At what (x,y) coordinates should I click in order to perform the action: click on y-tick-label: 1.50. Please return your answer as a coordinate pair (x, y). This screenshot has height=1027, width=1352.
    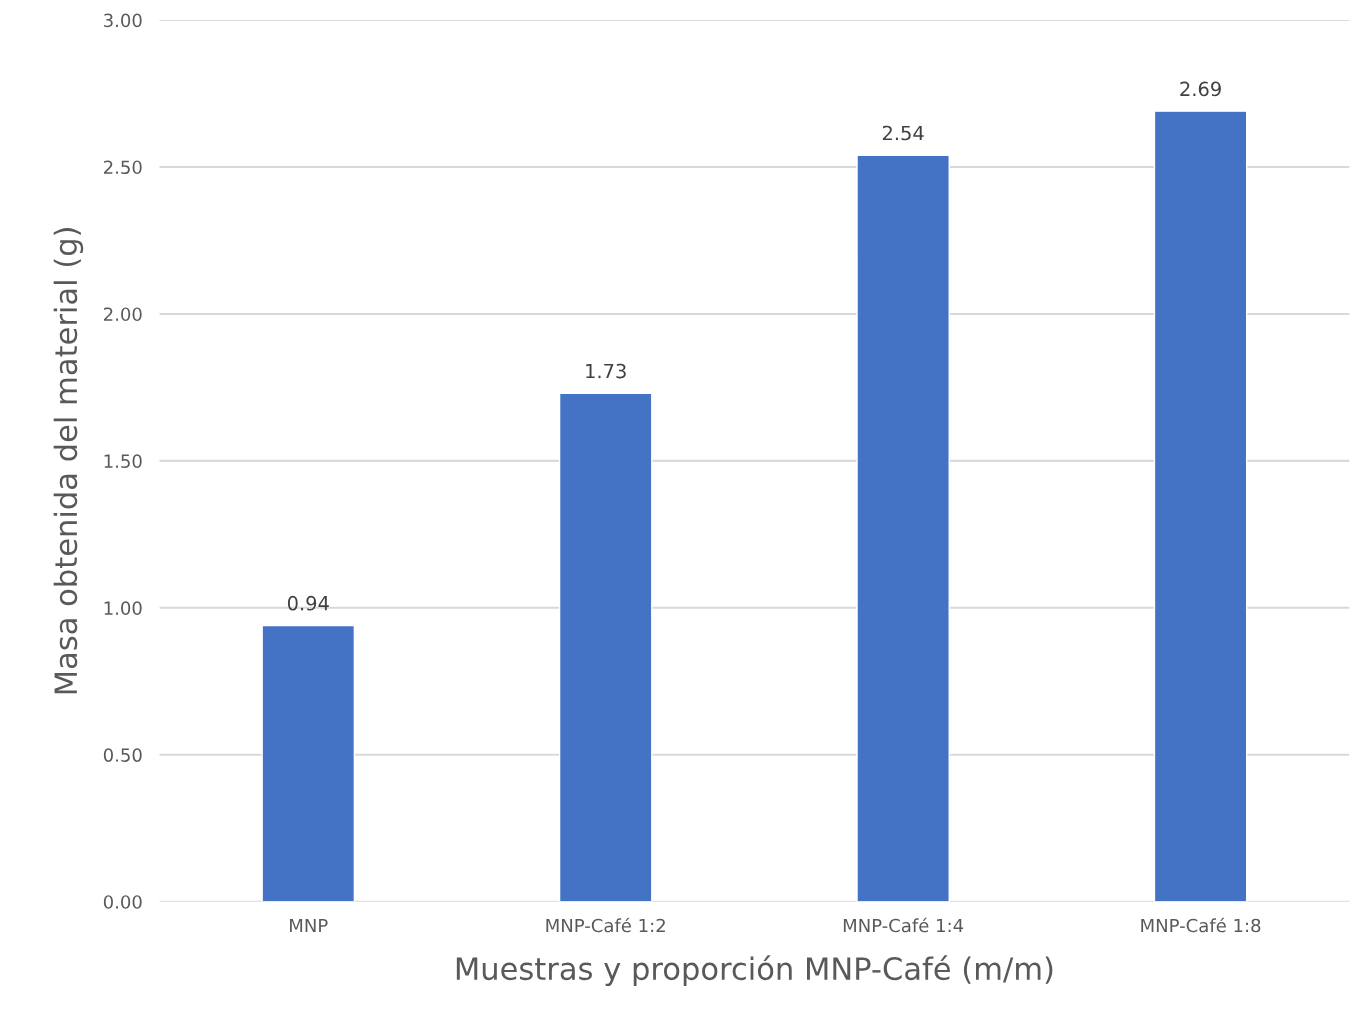
    Looking at the image, I should click on (123, 461).